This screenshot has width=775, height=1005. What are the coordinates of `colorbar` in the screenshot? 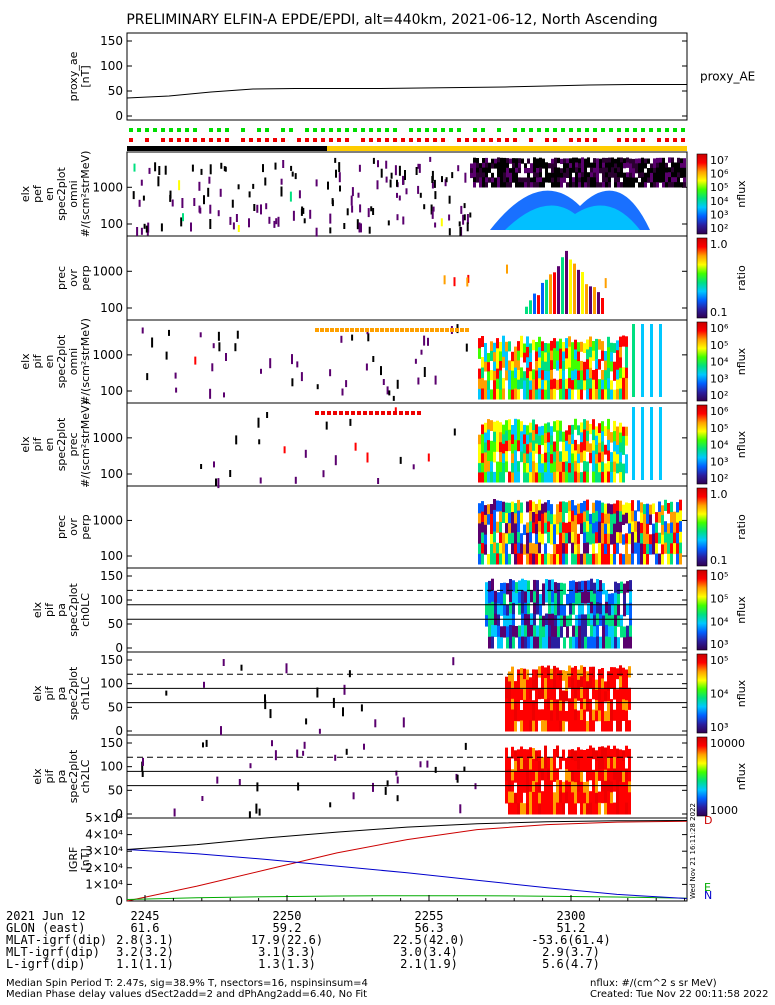 It's located at (702, 693).